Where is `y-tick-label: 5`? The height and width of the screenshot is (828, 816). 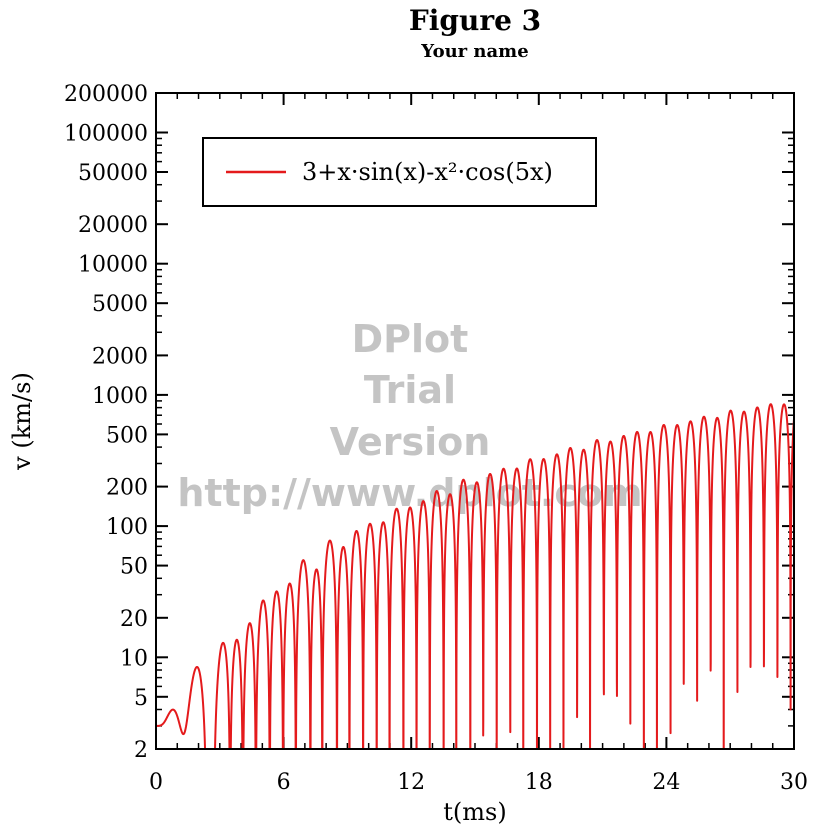 y-tick-label: 5 is located at coordinates (141, 698).